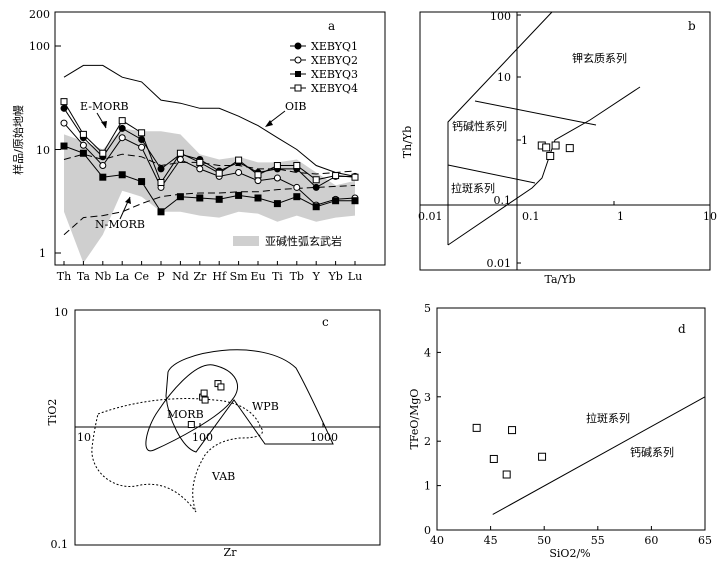 Image resolution: width=721 pixels, height=569 pixels. I want to click on panel-c-xtick-1000: 1000, so click(324, 437).